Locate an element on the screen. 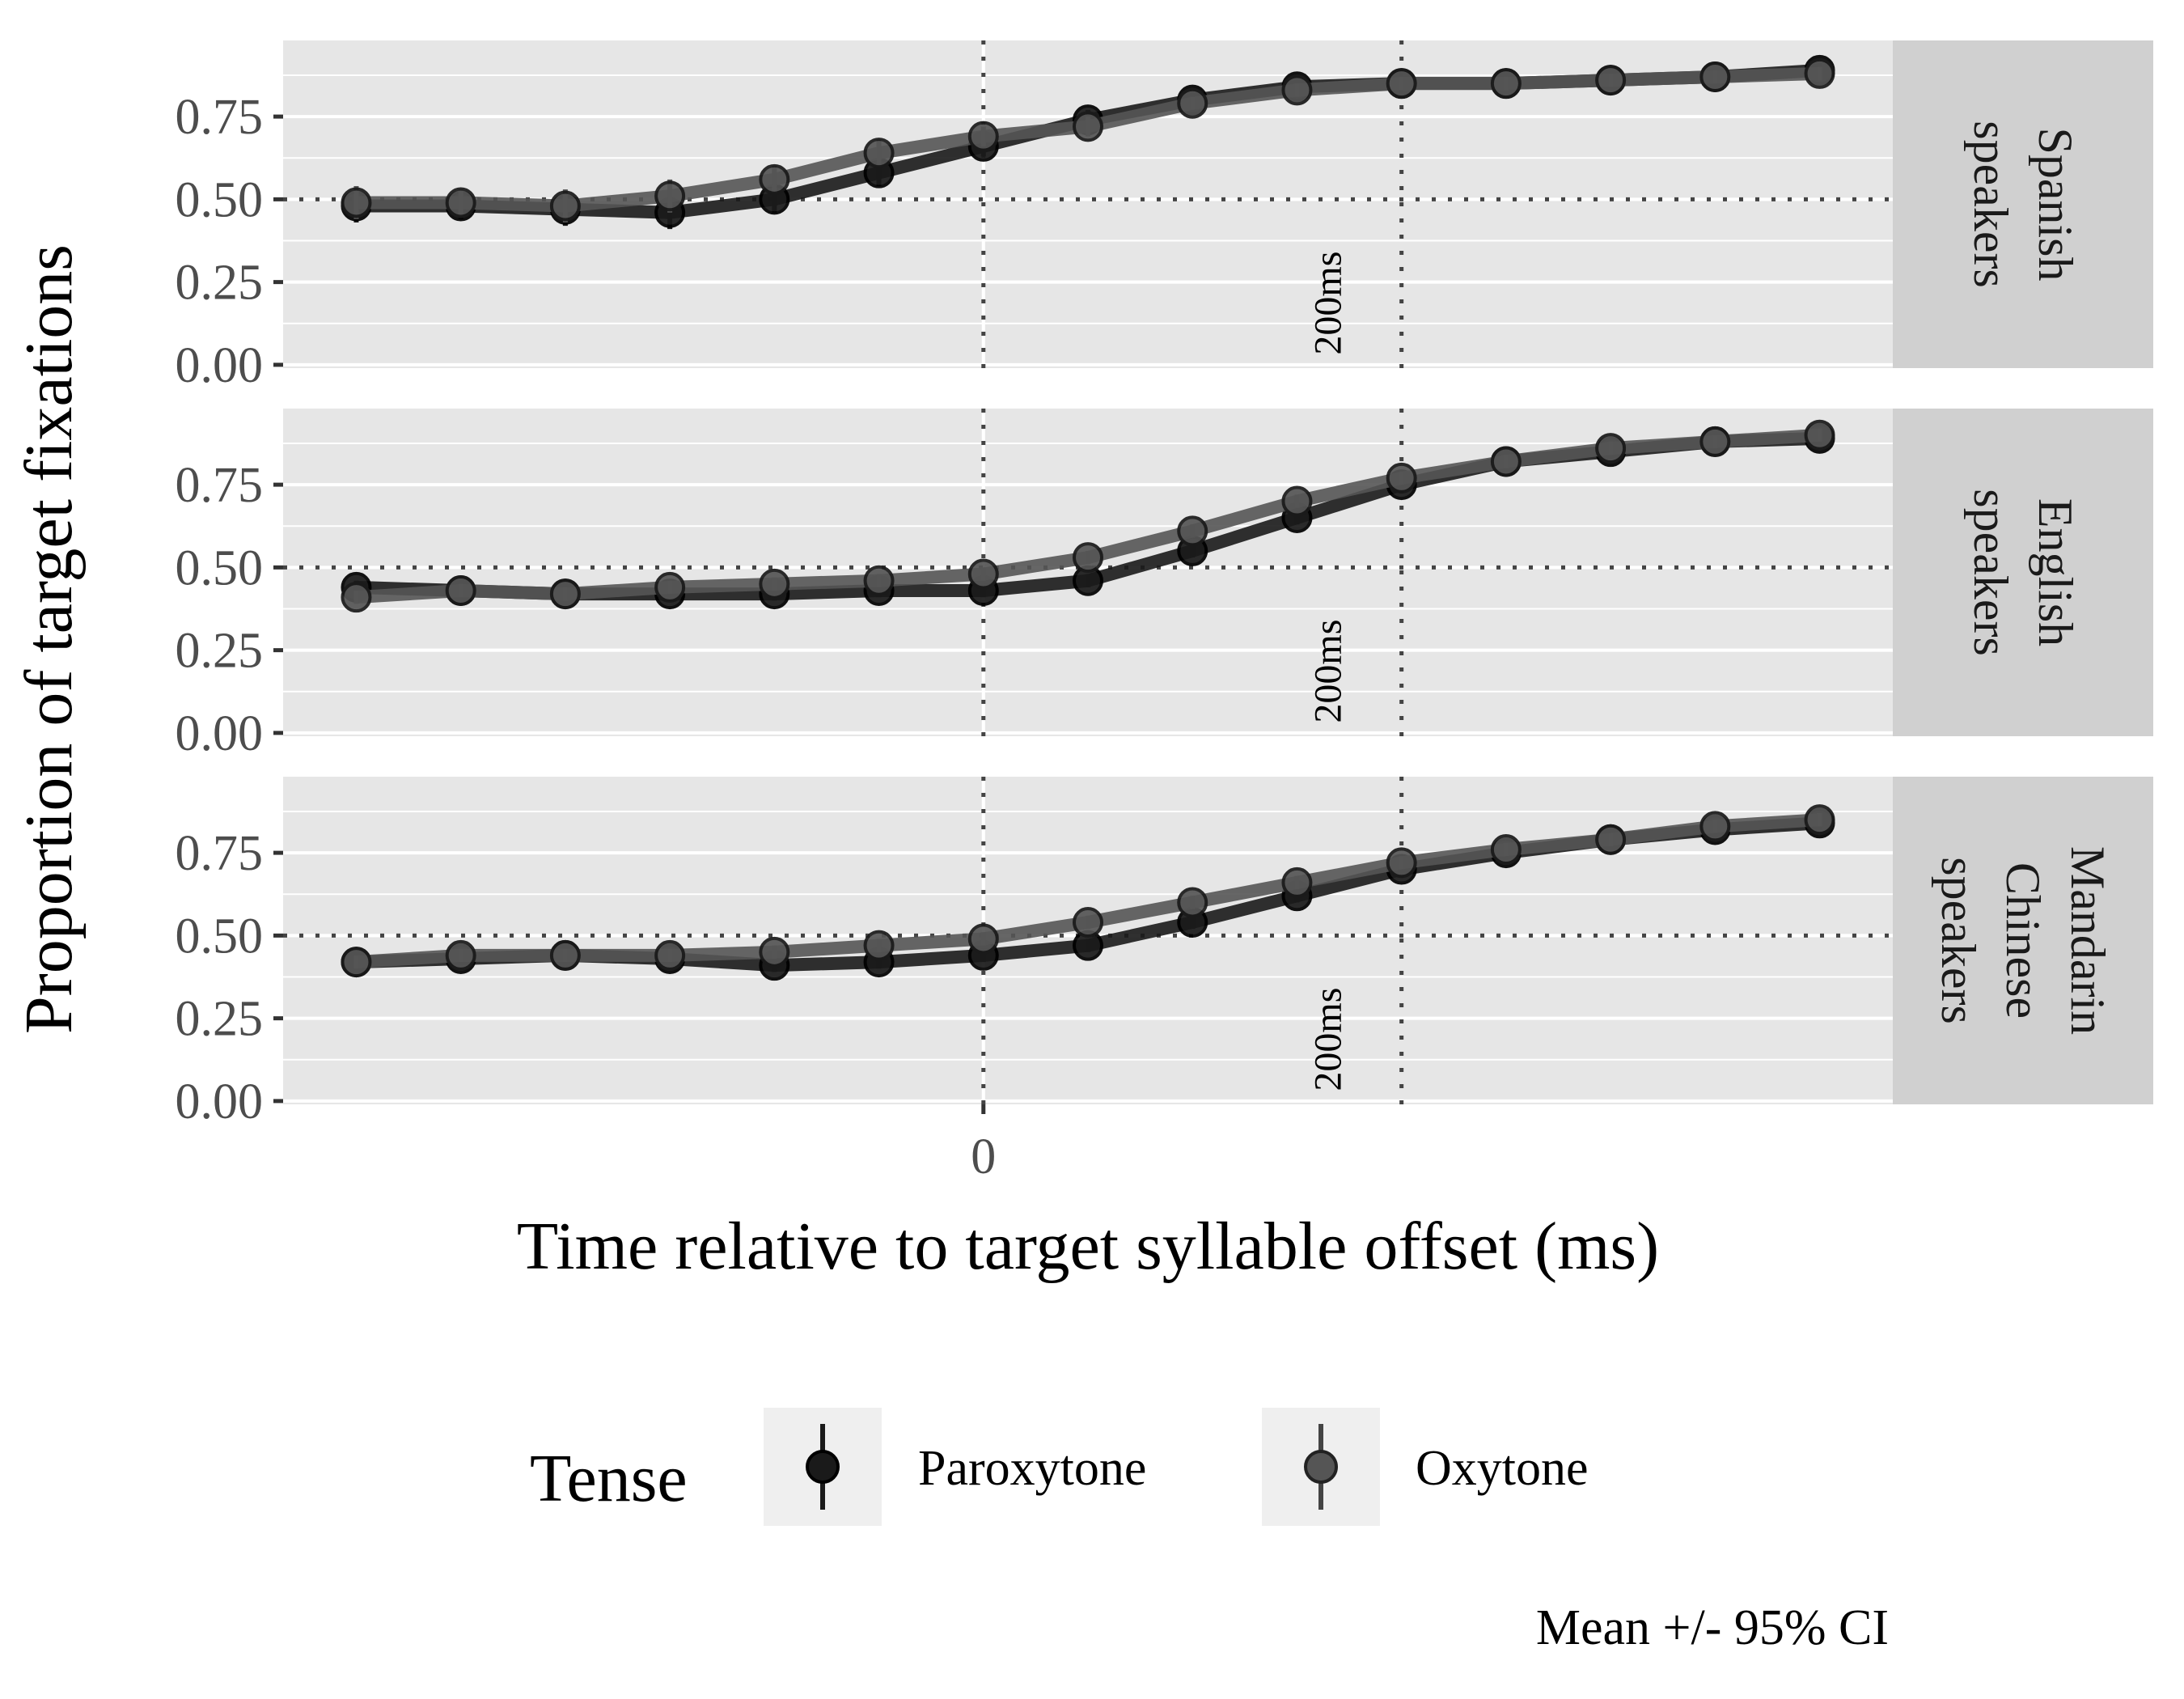 The width and height of the screenshot is (2184, 1699). caption: Mean +/- 95% CI is located at coordinates (1712, 1627).